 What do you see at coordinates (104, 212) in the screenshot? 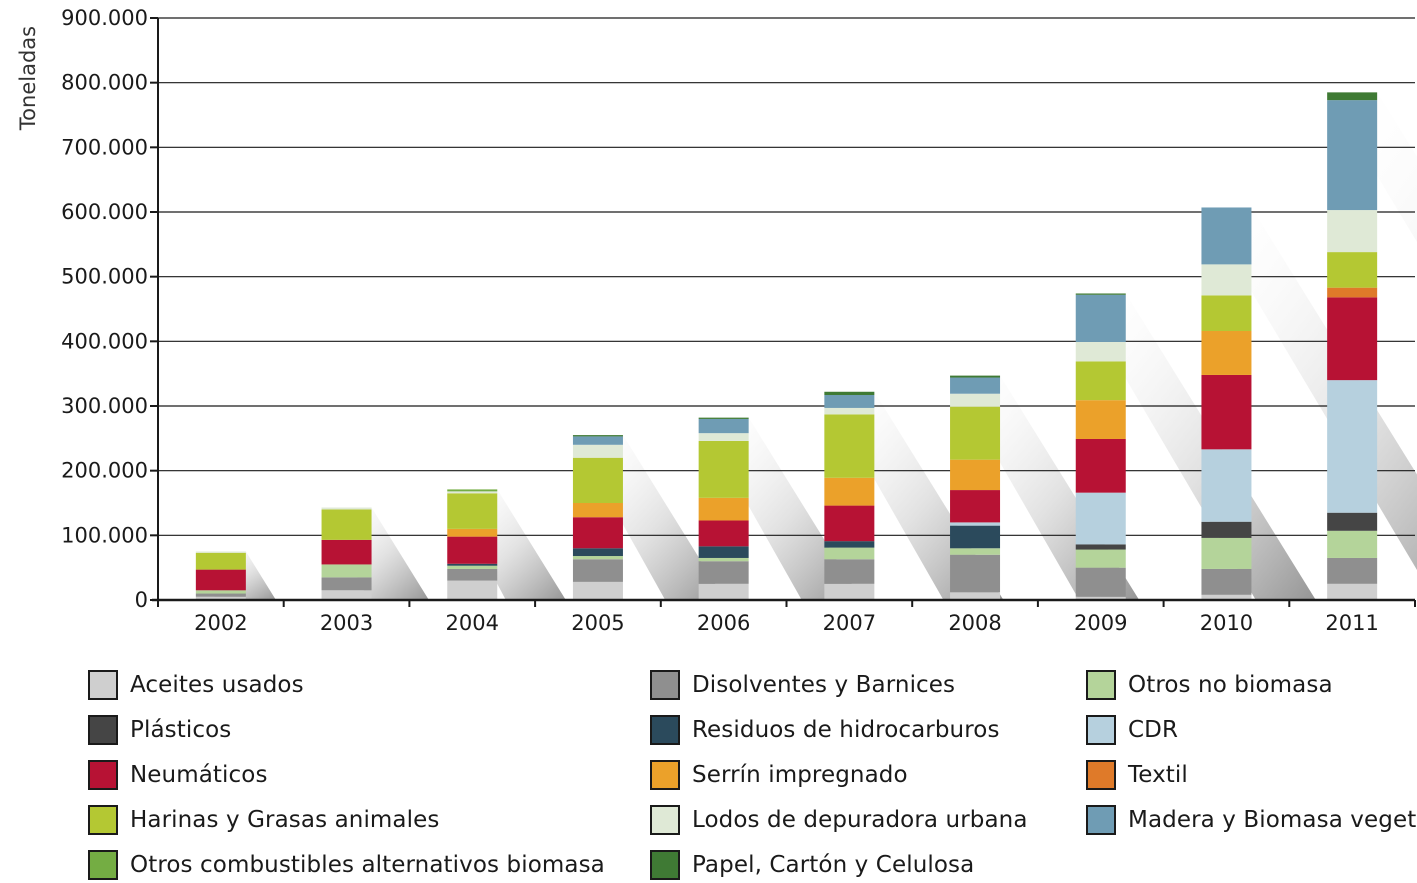
I see `y-tick-label: 600.000` at bounding box center [104, 212].